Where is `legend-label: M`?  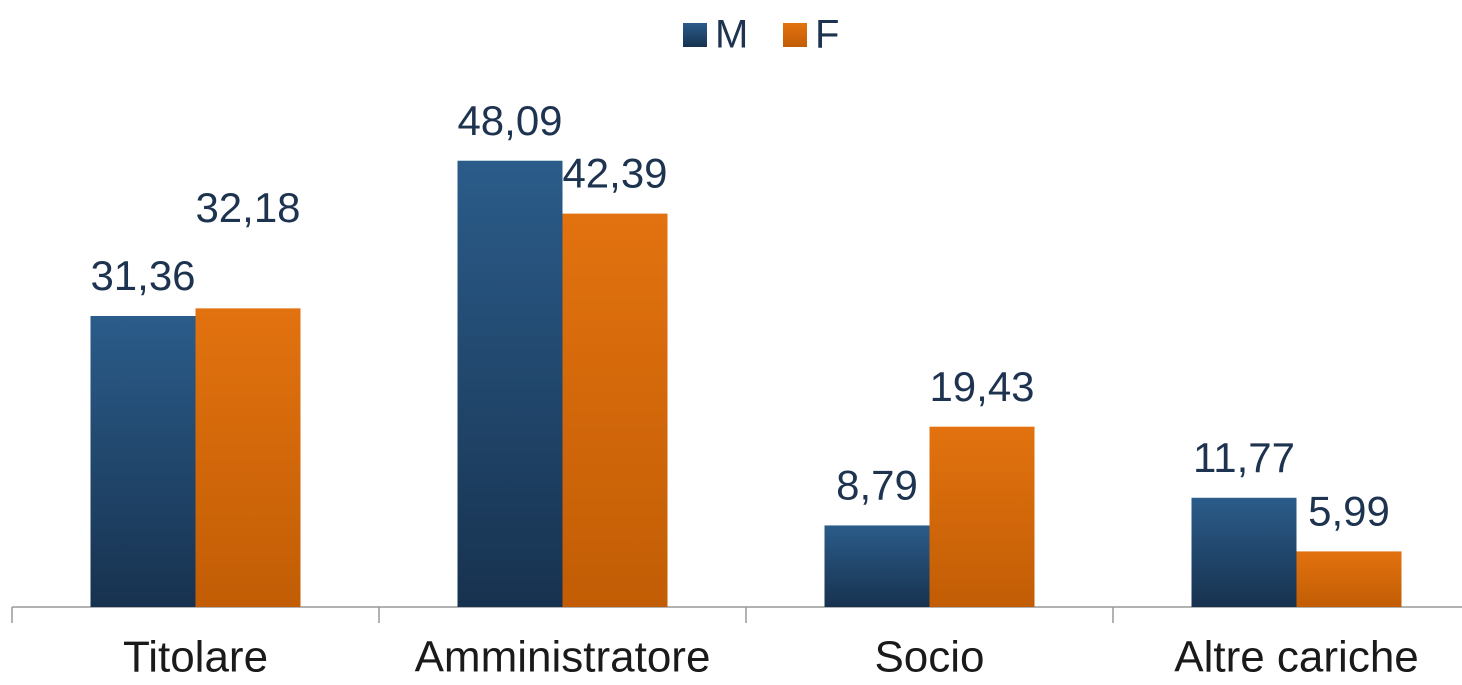
legend-label: M is located at coordinates (731, 35).